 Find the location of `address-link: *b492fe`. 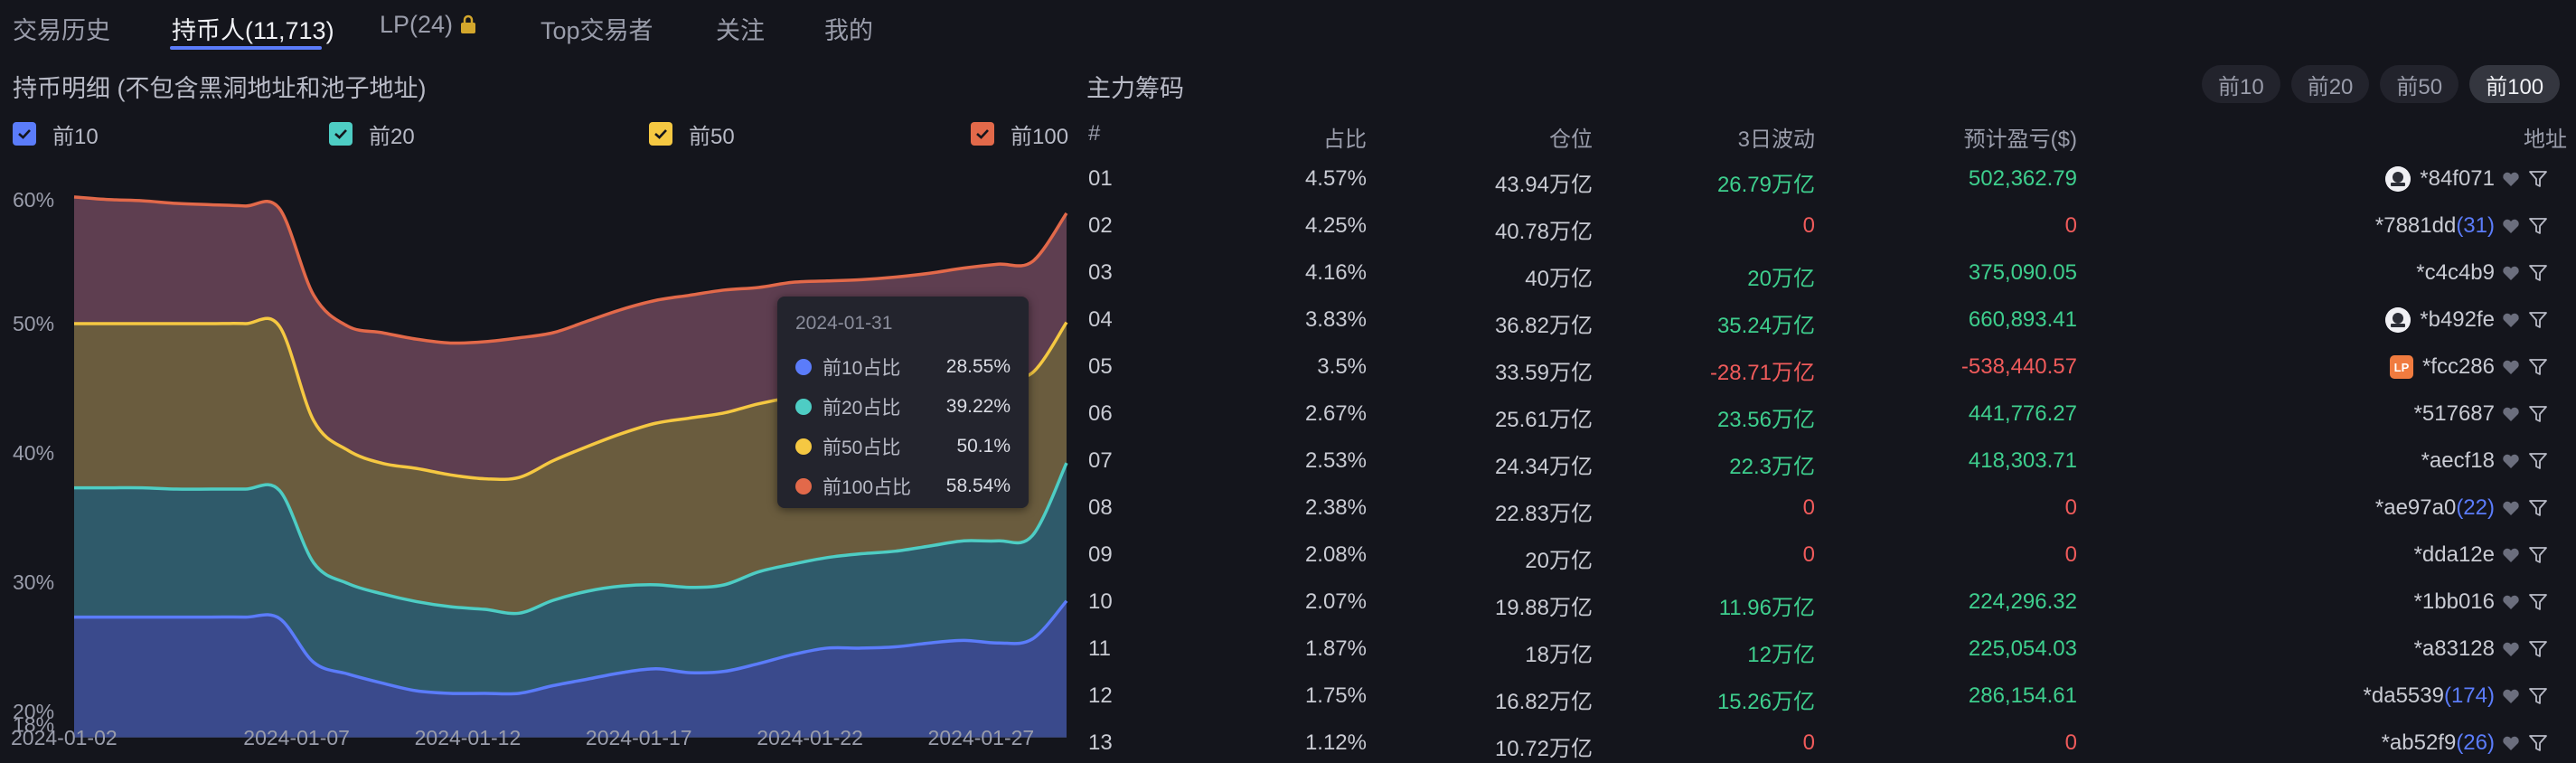

address-link: *b492fe is located at coordinates (2458, 320).